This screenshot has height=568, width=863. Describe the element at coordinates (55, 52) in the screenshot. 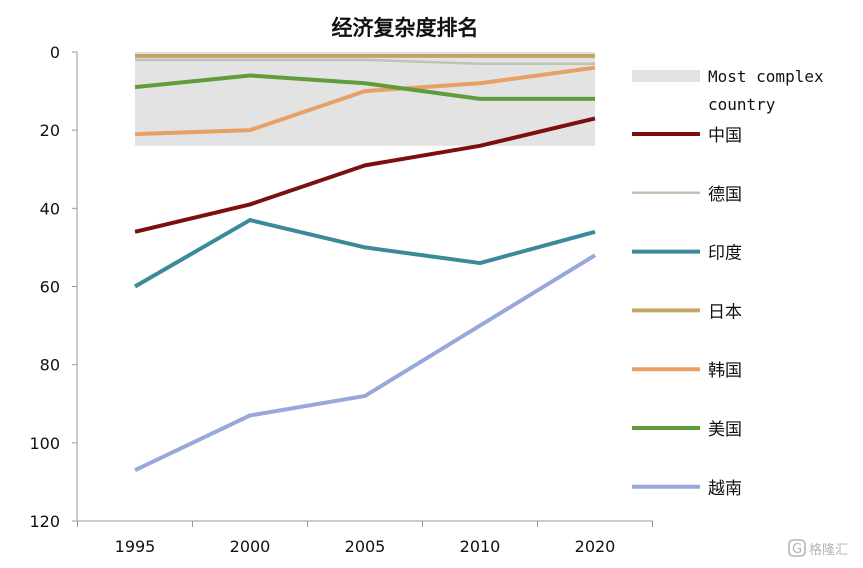

I see `y-tick-label: 0` at that location.